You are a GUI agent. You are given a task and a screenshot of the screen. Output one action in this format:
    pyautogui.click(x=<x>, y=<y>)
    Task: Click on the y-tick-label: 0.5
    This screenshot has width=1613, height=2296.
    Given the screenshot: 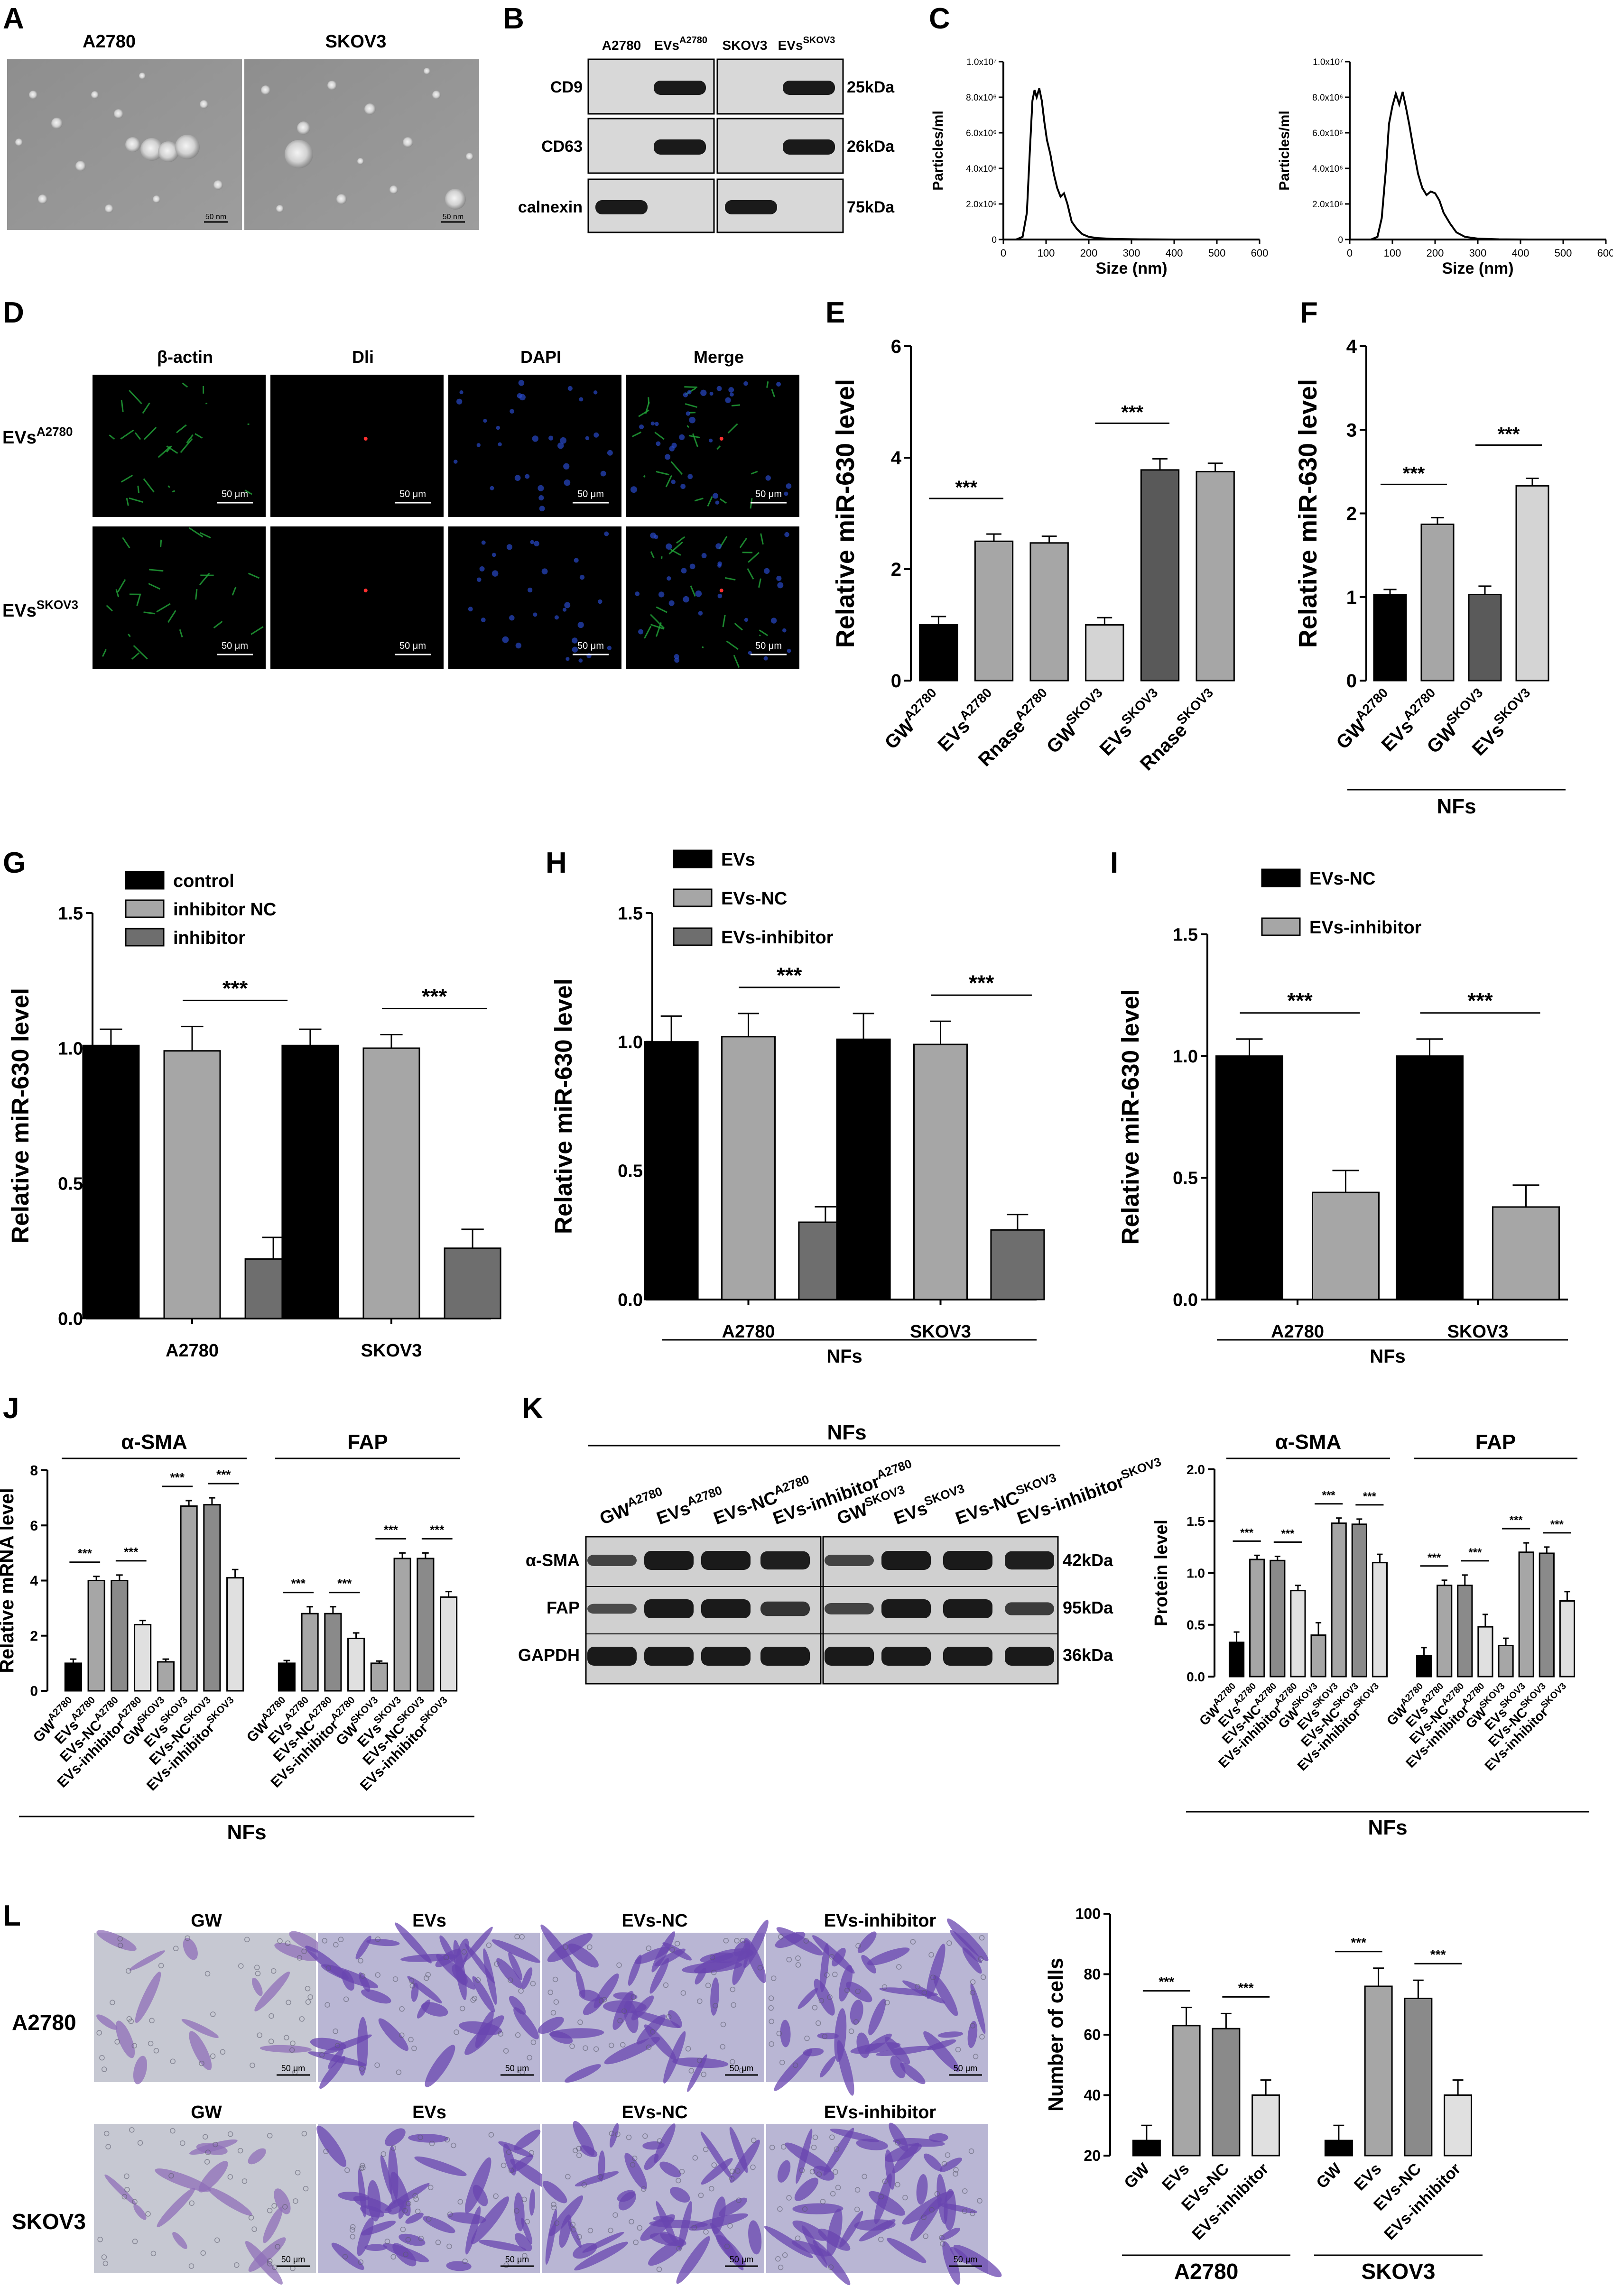 What is the action you would take?
    pyautogui.click(x=1196, y=1625)
    